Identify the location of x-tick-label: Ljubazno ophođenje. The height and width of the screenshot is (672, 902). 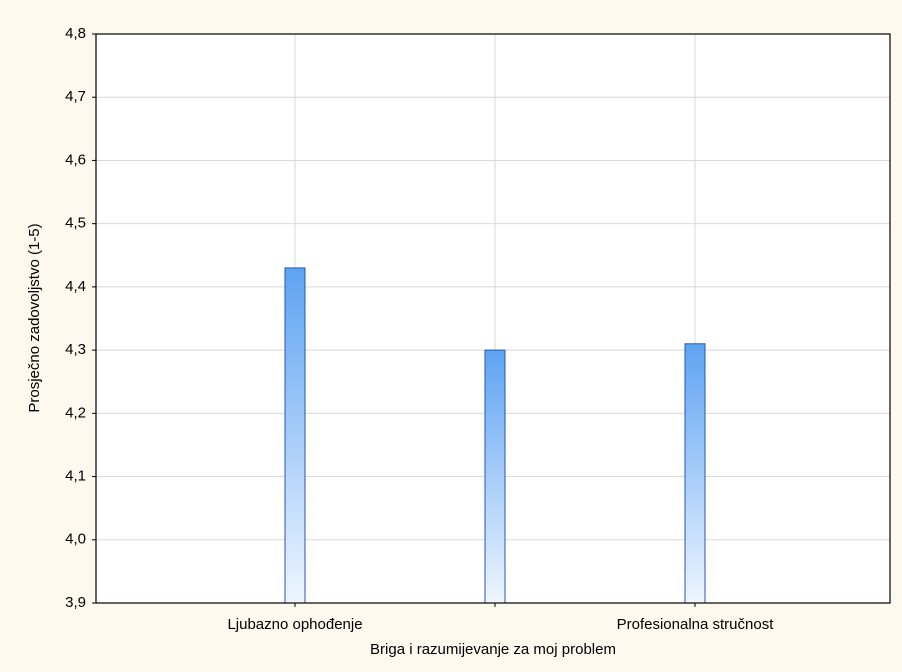
(294, 624).